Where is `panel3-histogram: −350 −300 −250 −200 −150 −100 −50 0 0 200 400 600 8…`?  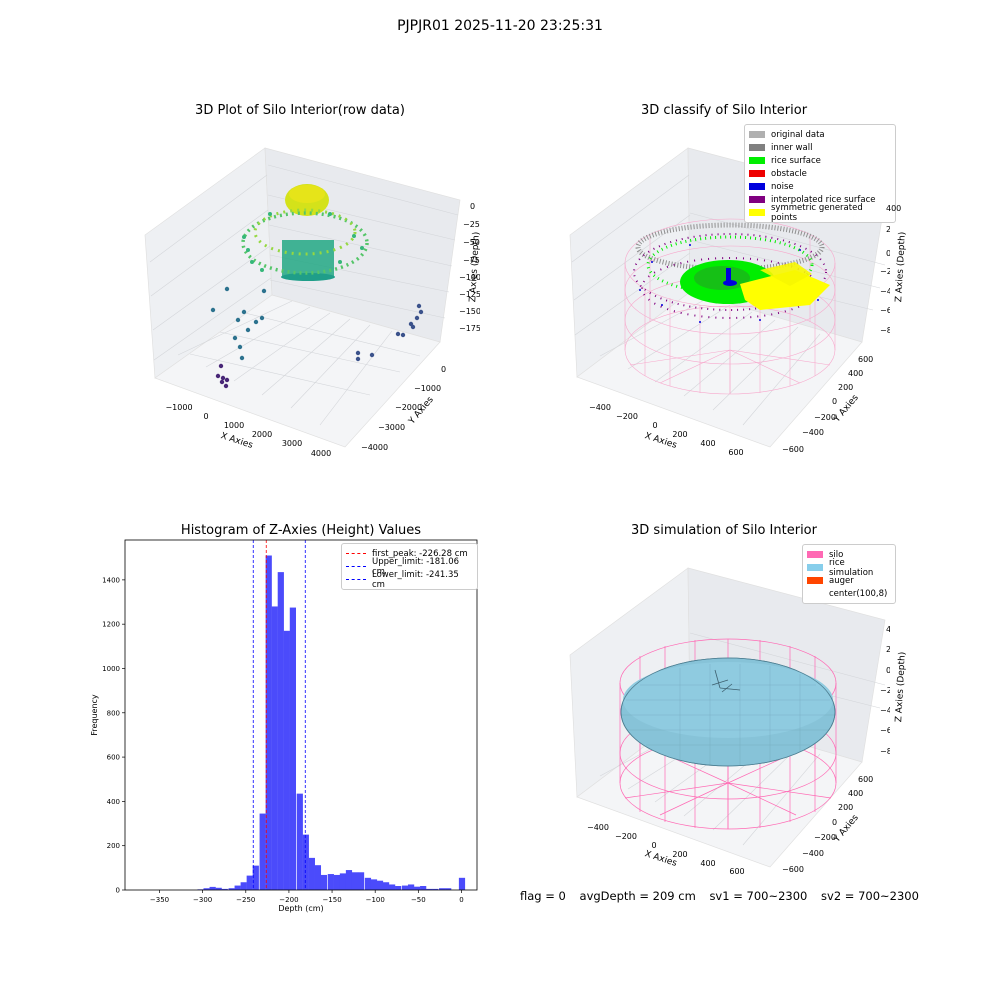 panel3-histogram: −350 −300 −250 −200 −150 −100 −50 0 0 200 400 600 8… is located at coordinates (284, 726).